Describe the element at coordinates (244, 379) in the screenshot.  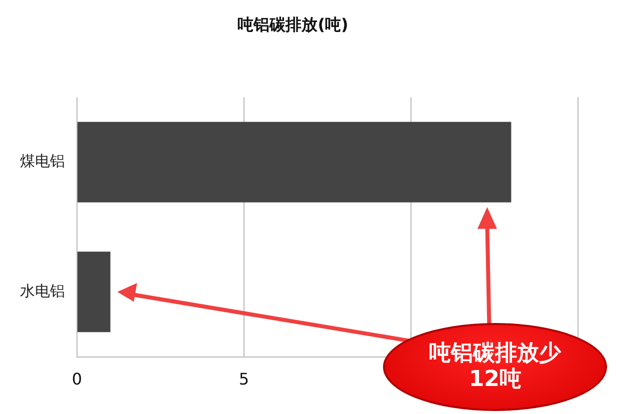
I see `x-tick-label: 5` at that location.